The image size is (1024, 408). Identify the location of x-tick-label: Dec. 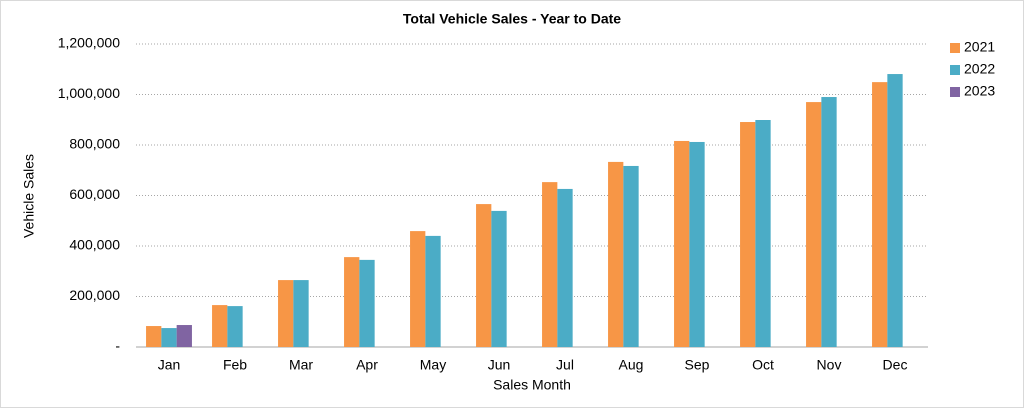
(895, 365).